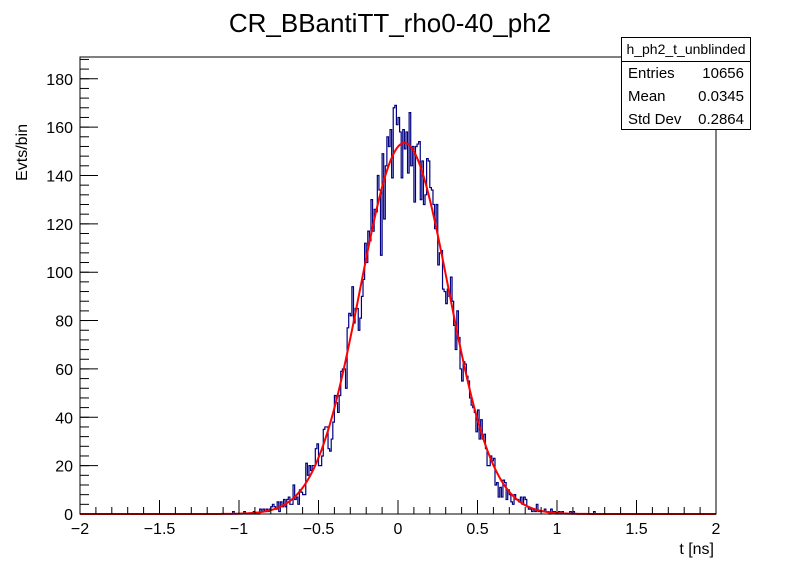 This screenshot has width=796, height=572. Describe the element at coordinates (636, 529) in the screenshot. I see `x-tick-label: 1.5` at that location.